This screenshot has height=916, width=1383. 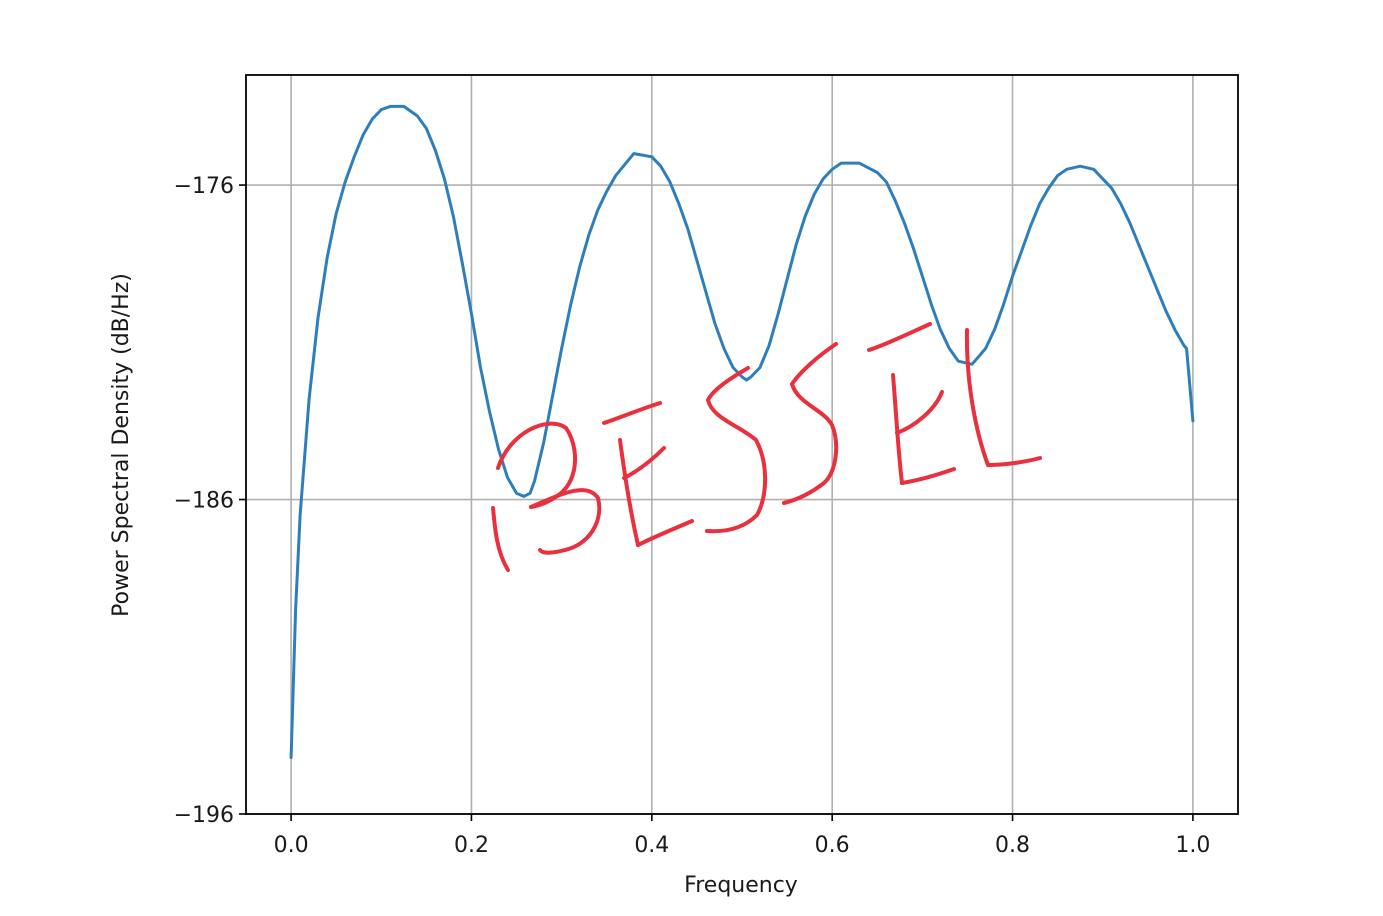 What do you see at coordinates (1192, 845) in the screenshot?
I see `x-tick-label: 1.0` at bounding box center [1192, 845].